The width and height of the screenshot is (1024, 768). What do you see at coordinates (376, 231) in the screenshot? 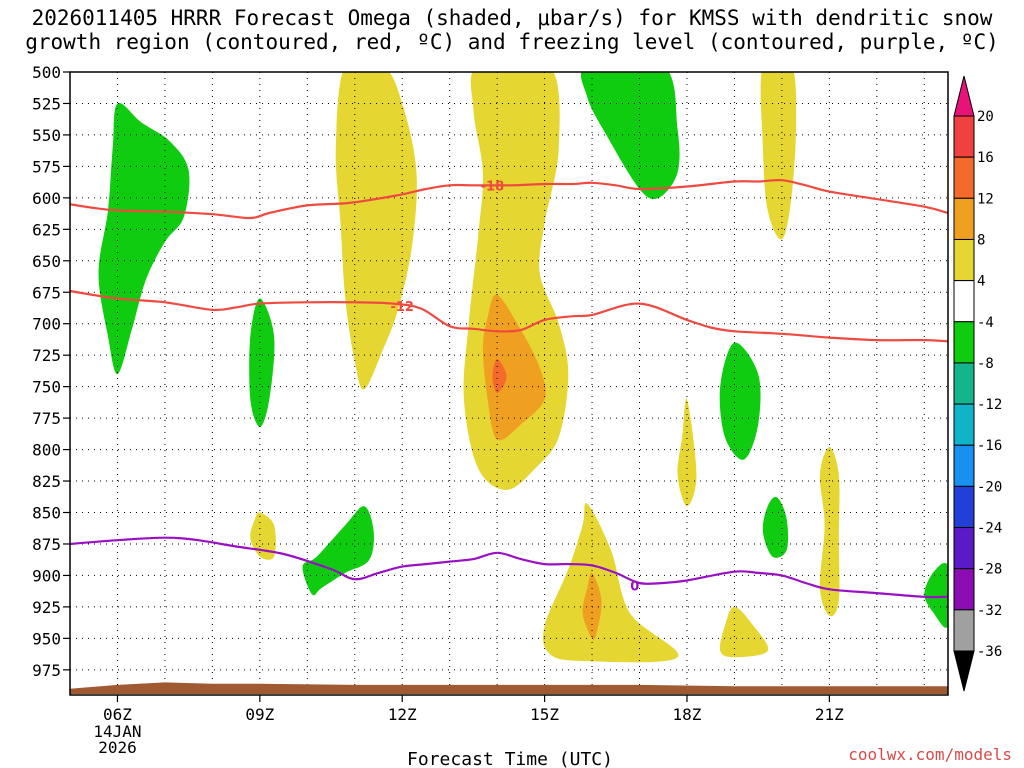
I see `omega-region-yellow-11z` at bounding box center [376, 231].